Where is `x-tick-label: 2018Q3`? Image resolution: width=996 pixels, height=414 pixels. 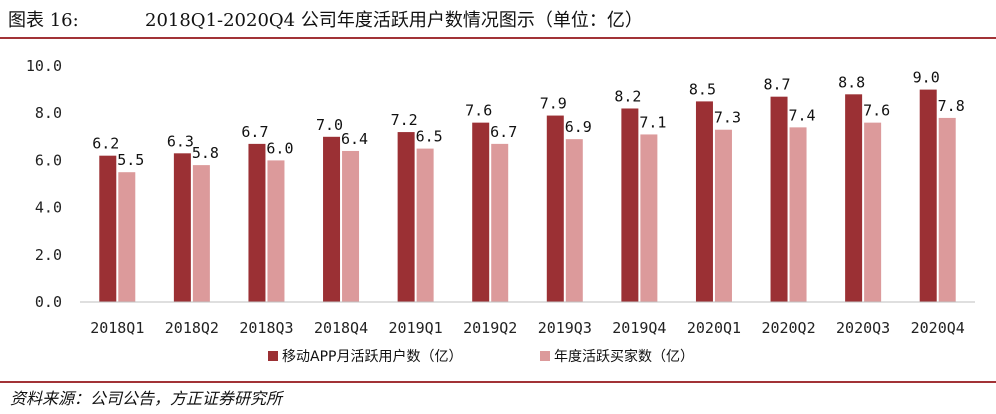
x-tick-label: 2018Q3 is located at coordinates (266, 328).